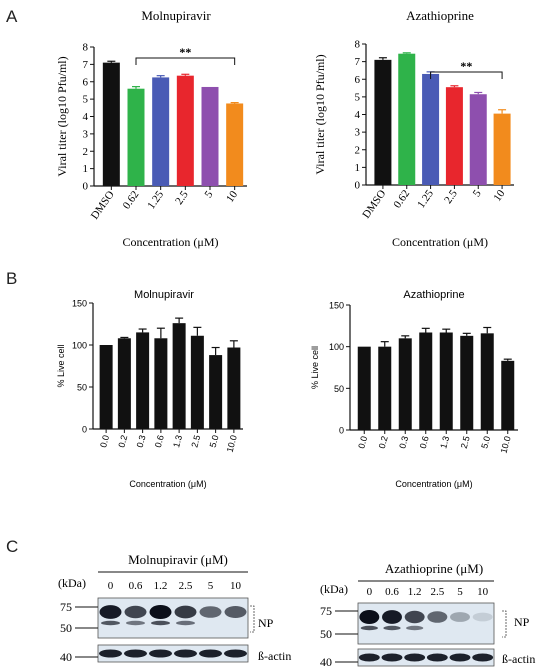 This screenshot has width=550, height=672. I want to click on lane-concentration-label: 5, so click(460, 592).